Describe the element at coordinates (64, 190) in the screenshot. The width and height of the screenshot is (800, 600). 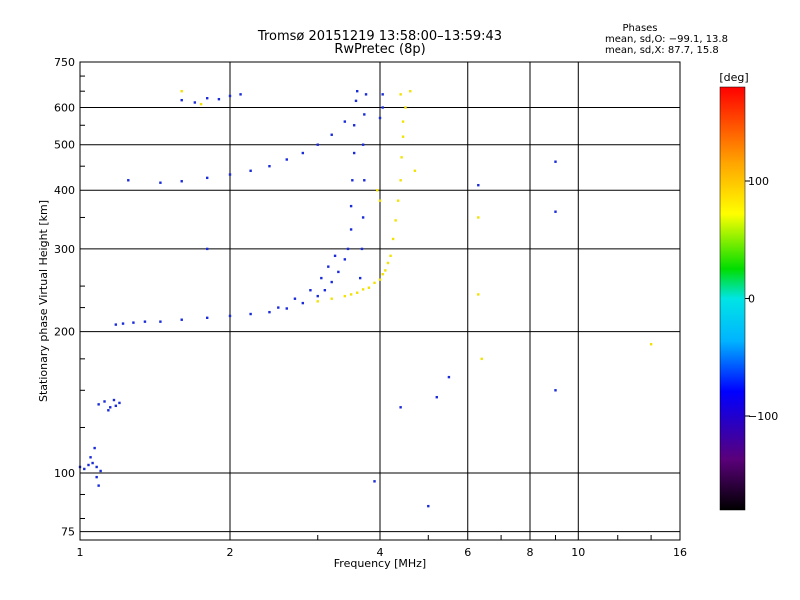
I see `y-tick-label: 400` at that location.